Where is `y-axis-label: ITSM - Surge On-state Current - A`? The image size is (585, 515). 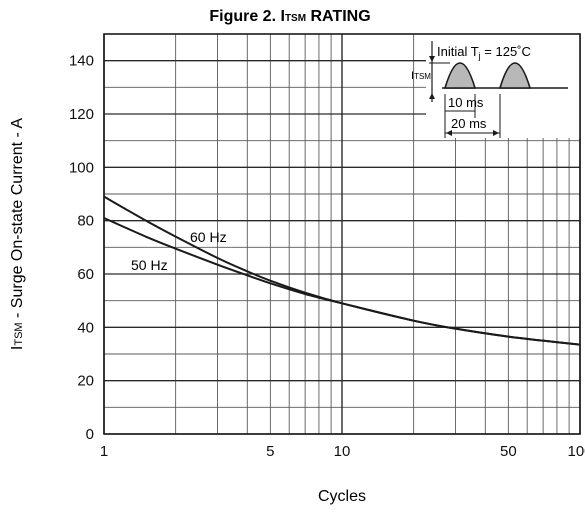
y-axis-label: ITSM - Surge On-state Current - A is located at coordinates (17, 234).